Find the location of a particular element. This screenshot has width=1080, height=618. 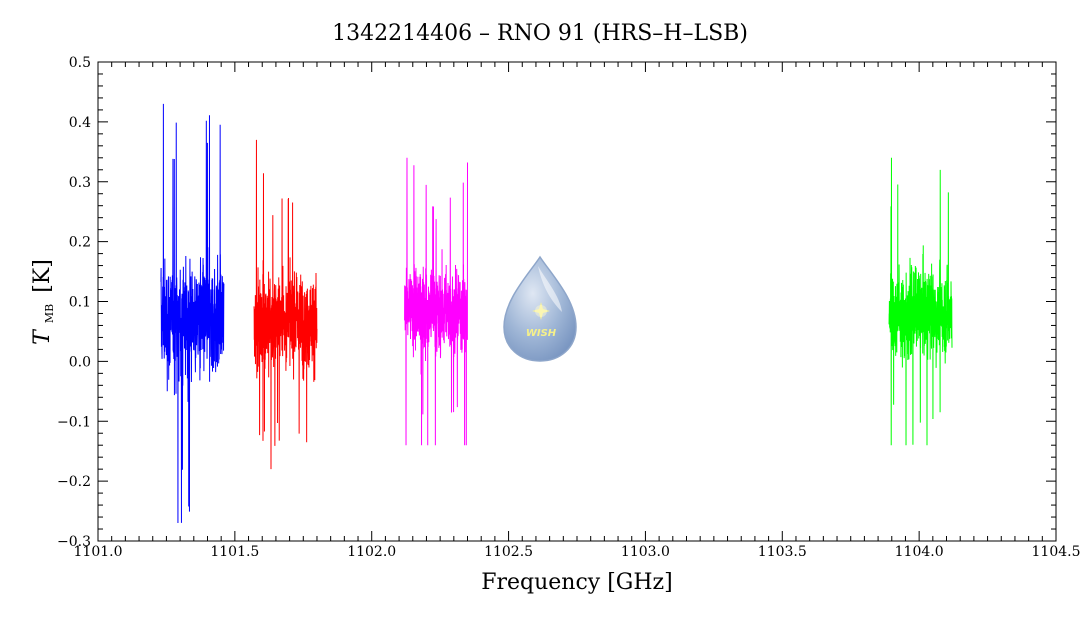

x-axis-label: Frequency [GHz] is located at coordinates (577, 582).